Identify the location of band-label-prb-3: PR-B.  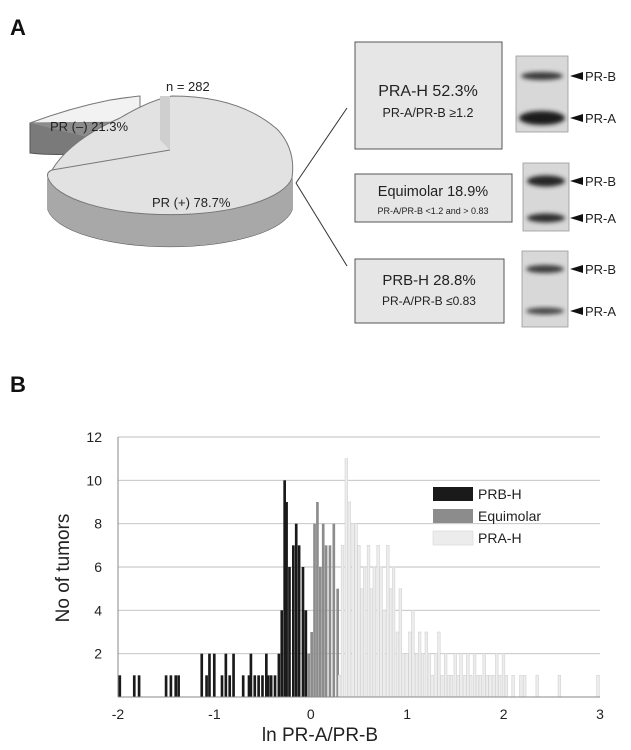
(600, 269).